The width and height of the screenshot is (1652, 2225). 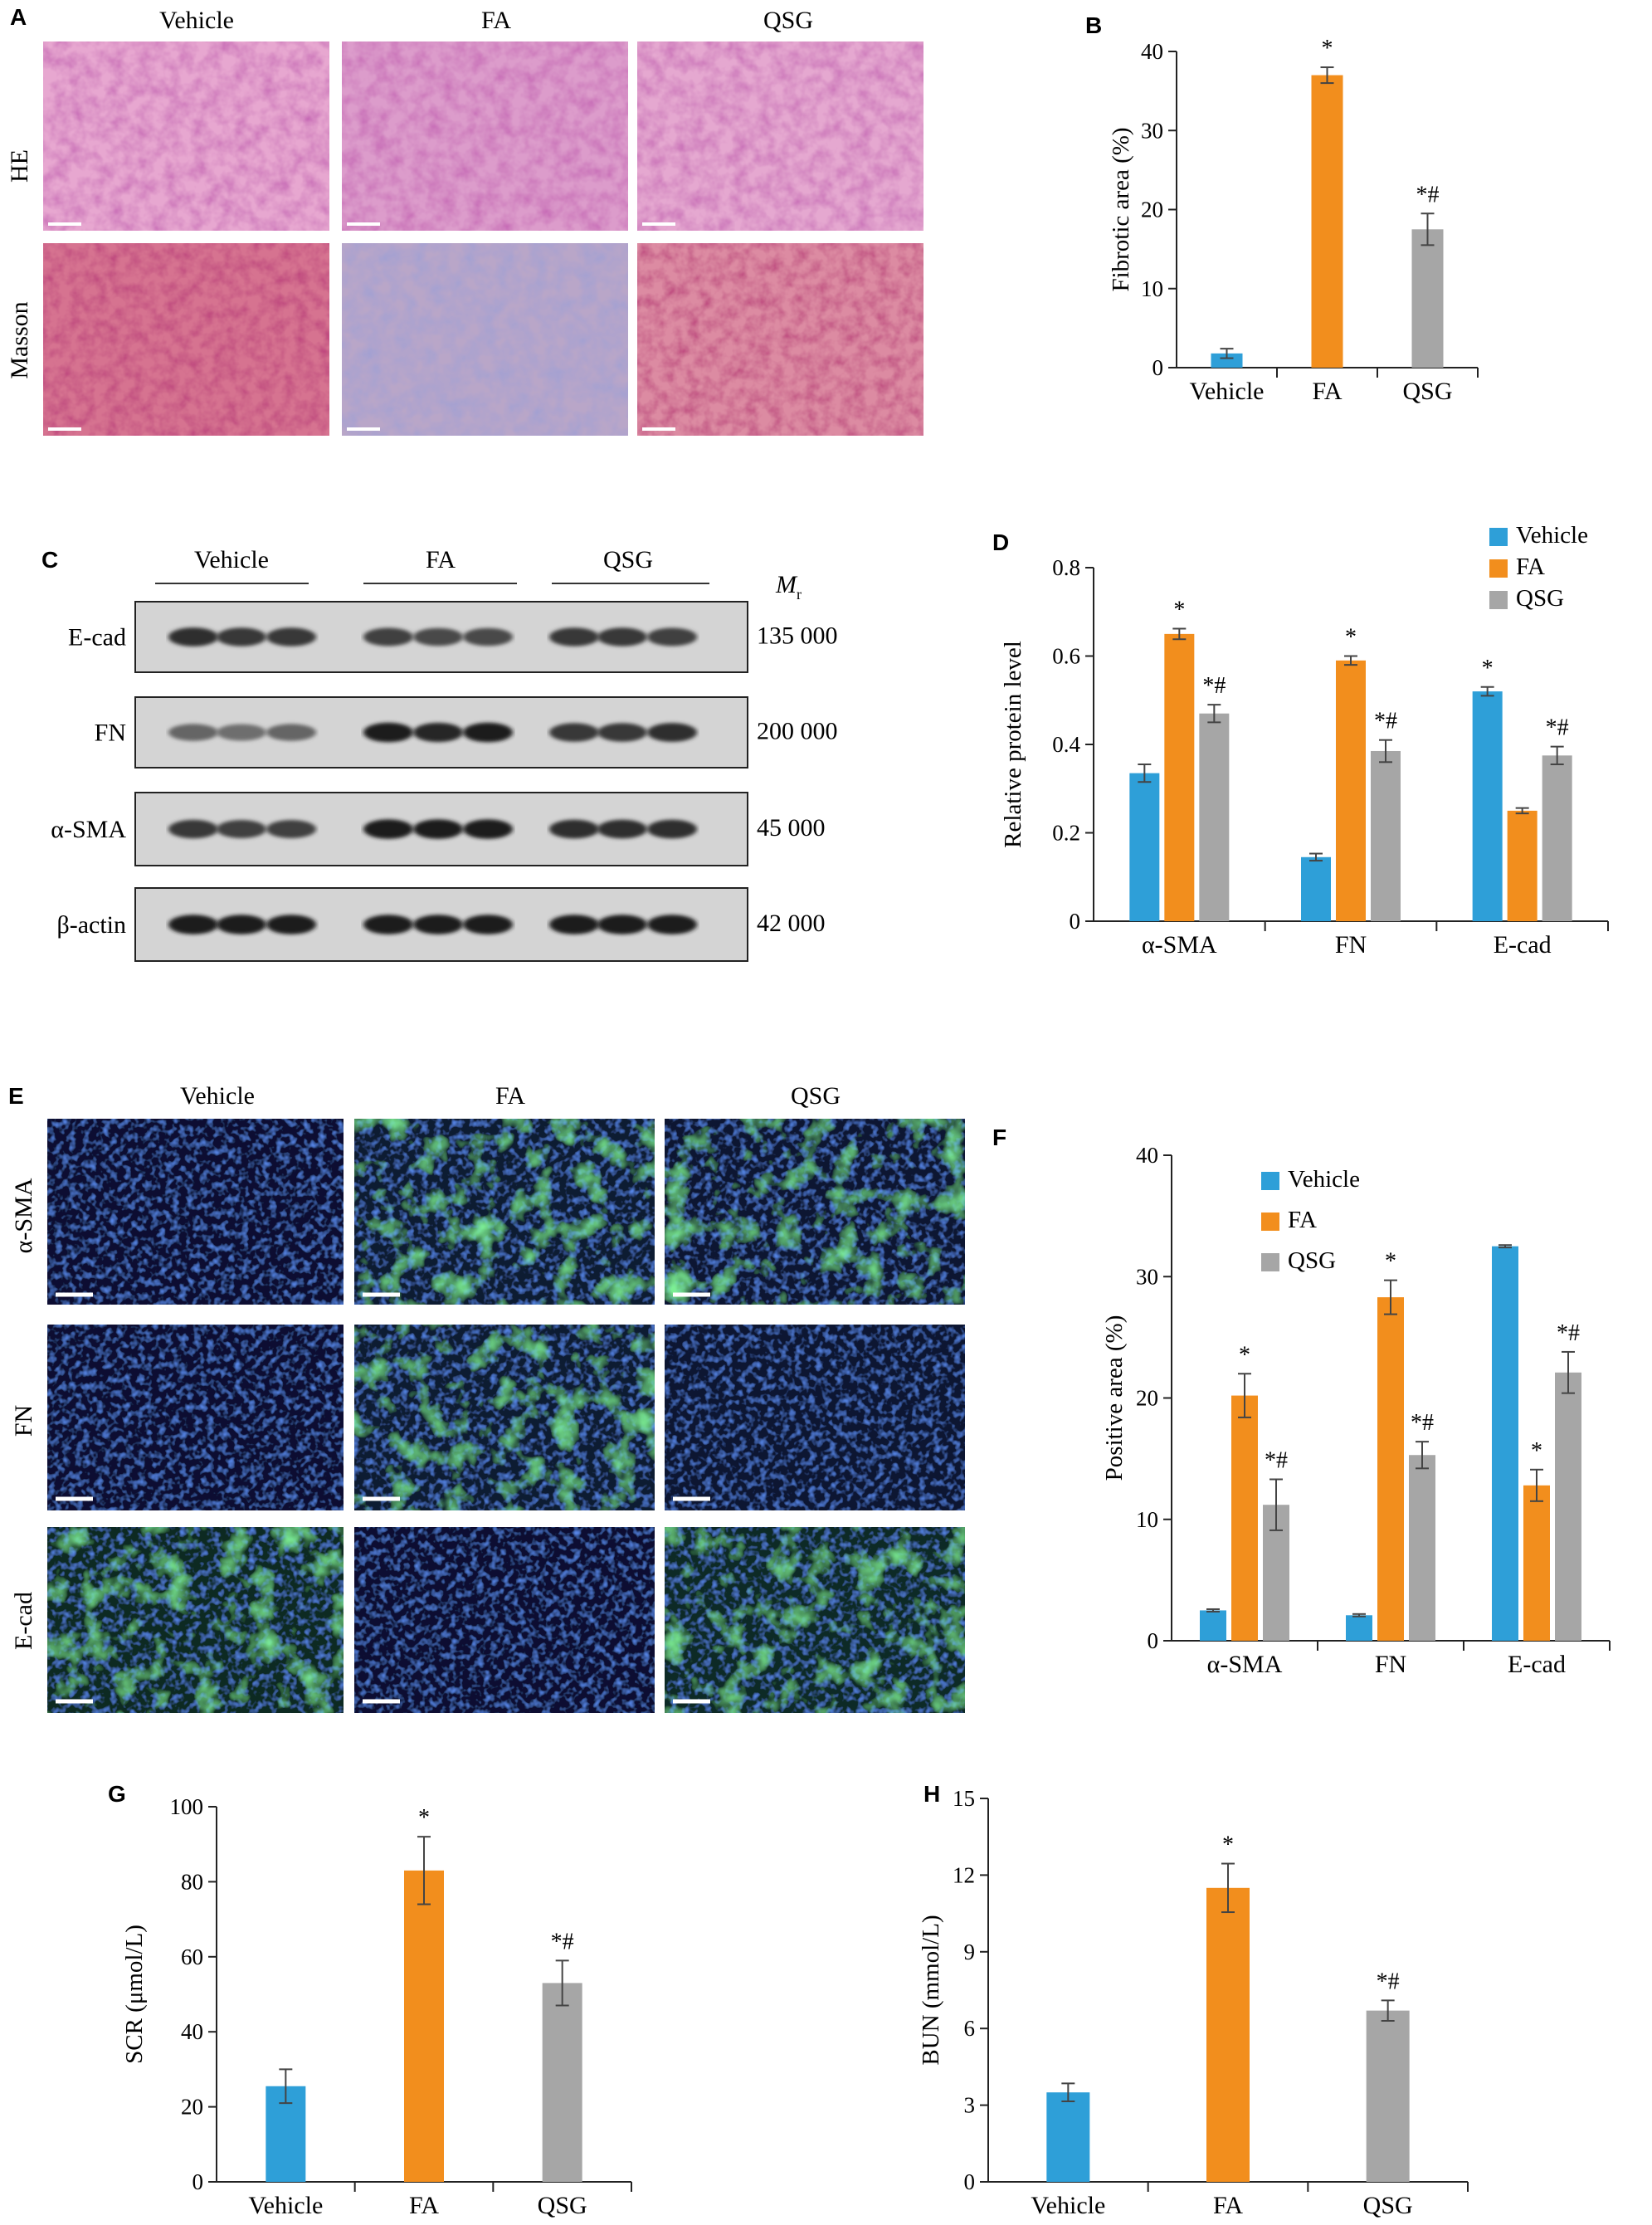 I want to click on y-axis-title: Positive area (%), so click(x=1115, y=1398).